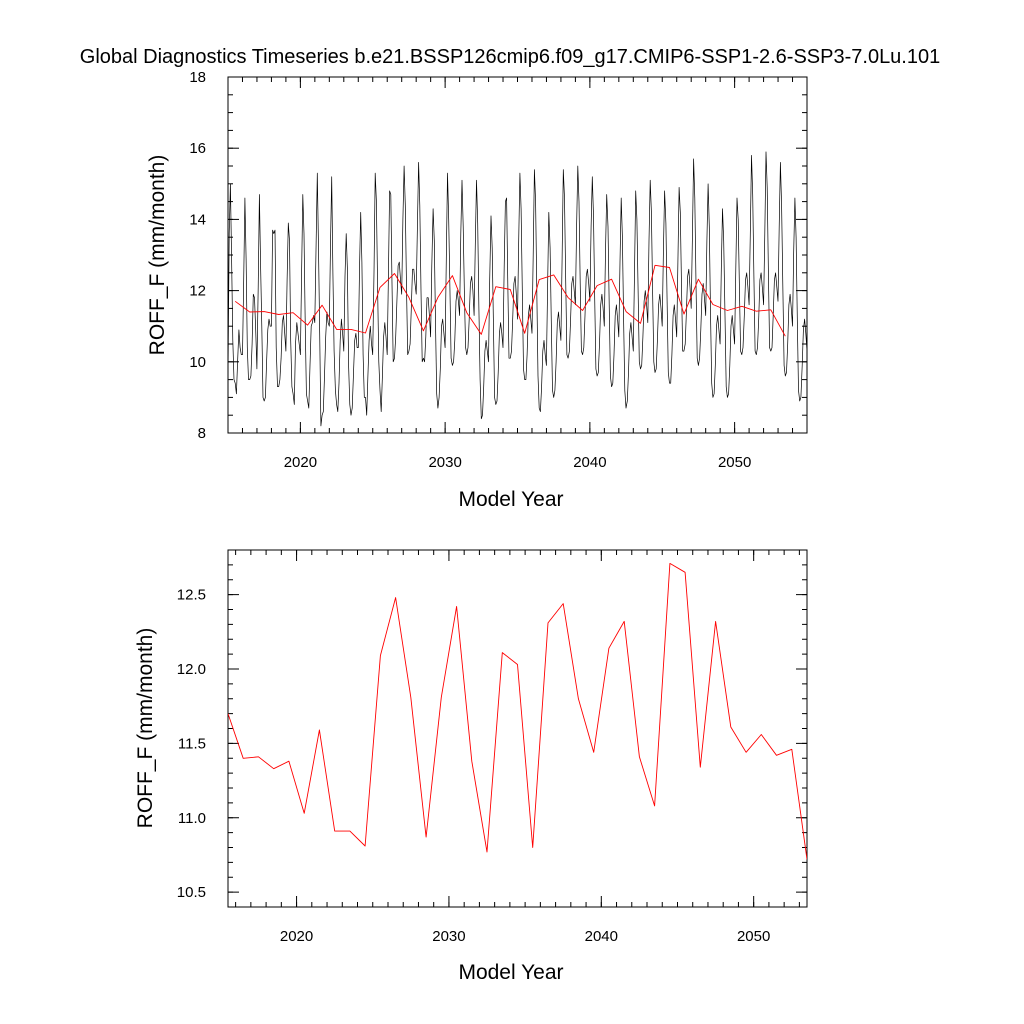 The image size is (1024, 1024). I want to click on bottom-y-tick-label: 11.5, so click(192, 743).